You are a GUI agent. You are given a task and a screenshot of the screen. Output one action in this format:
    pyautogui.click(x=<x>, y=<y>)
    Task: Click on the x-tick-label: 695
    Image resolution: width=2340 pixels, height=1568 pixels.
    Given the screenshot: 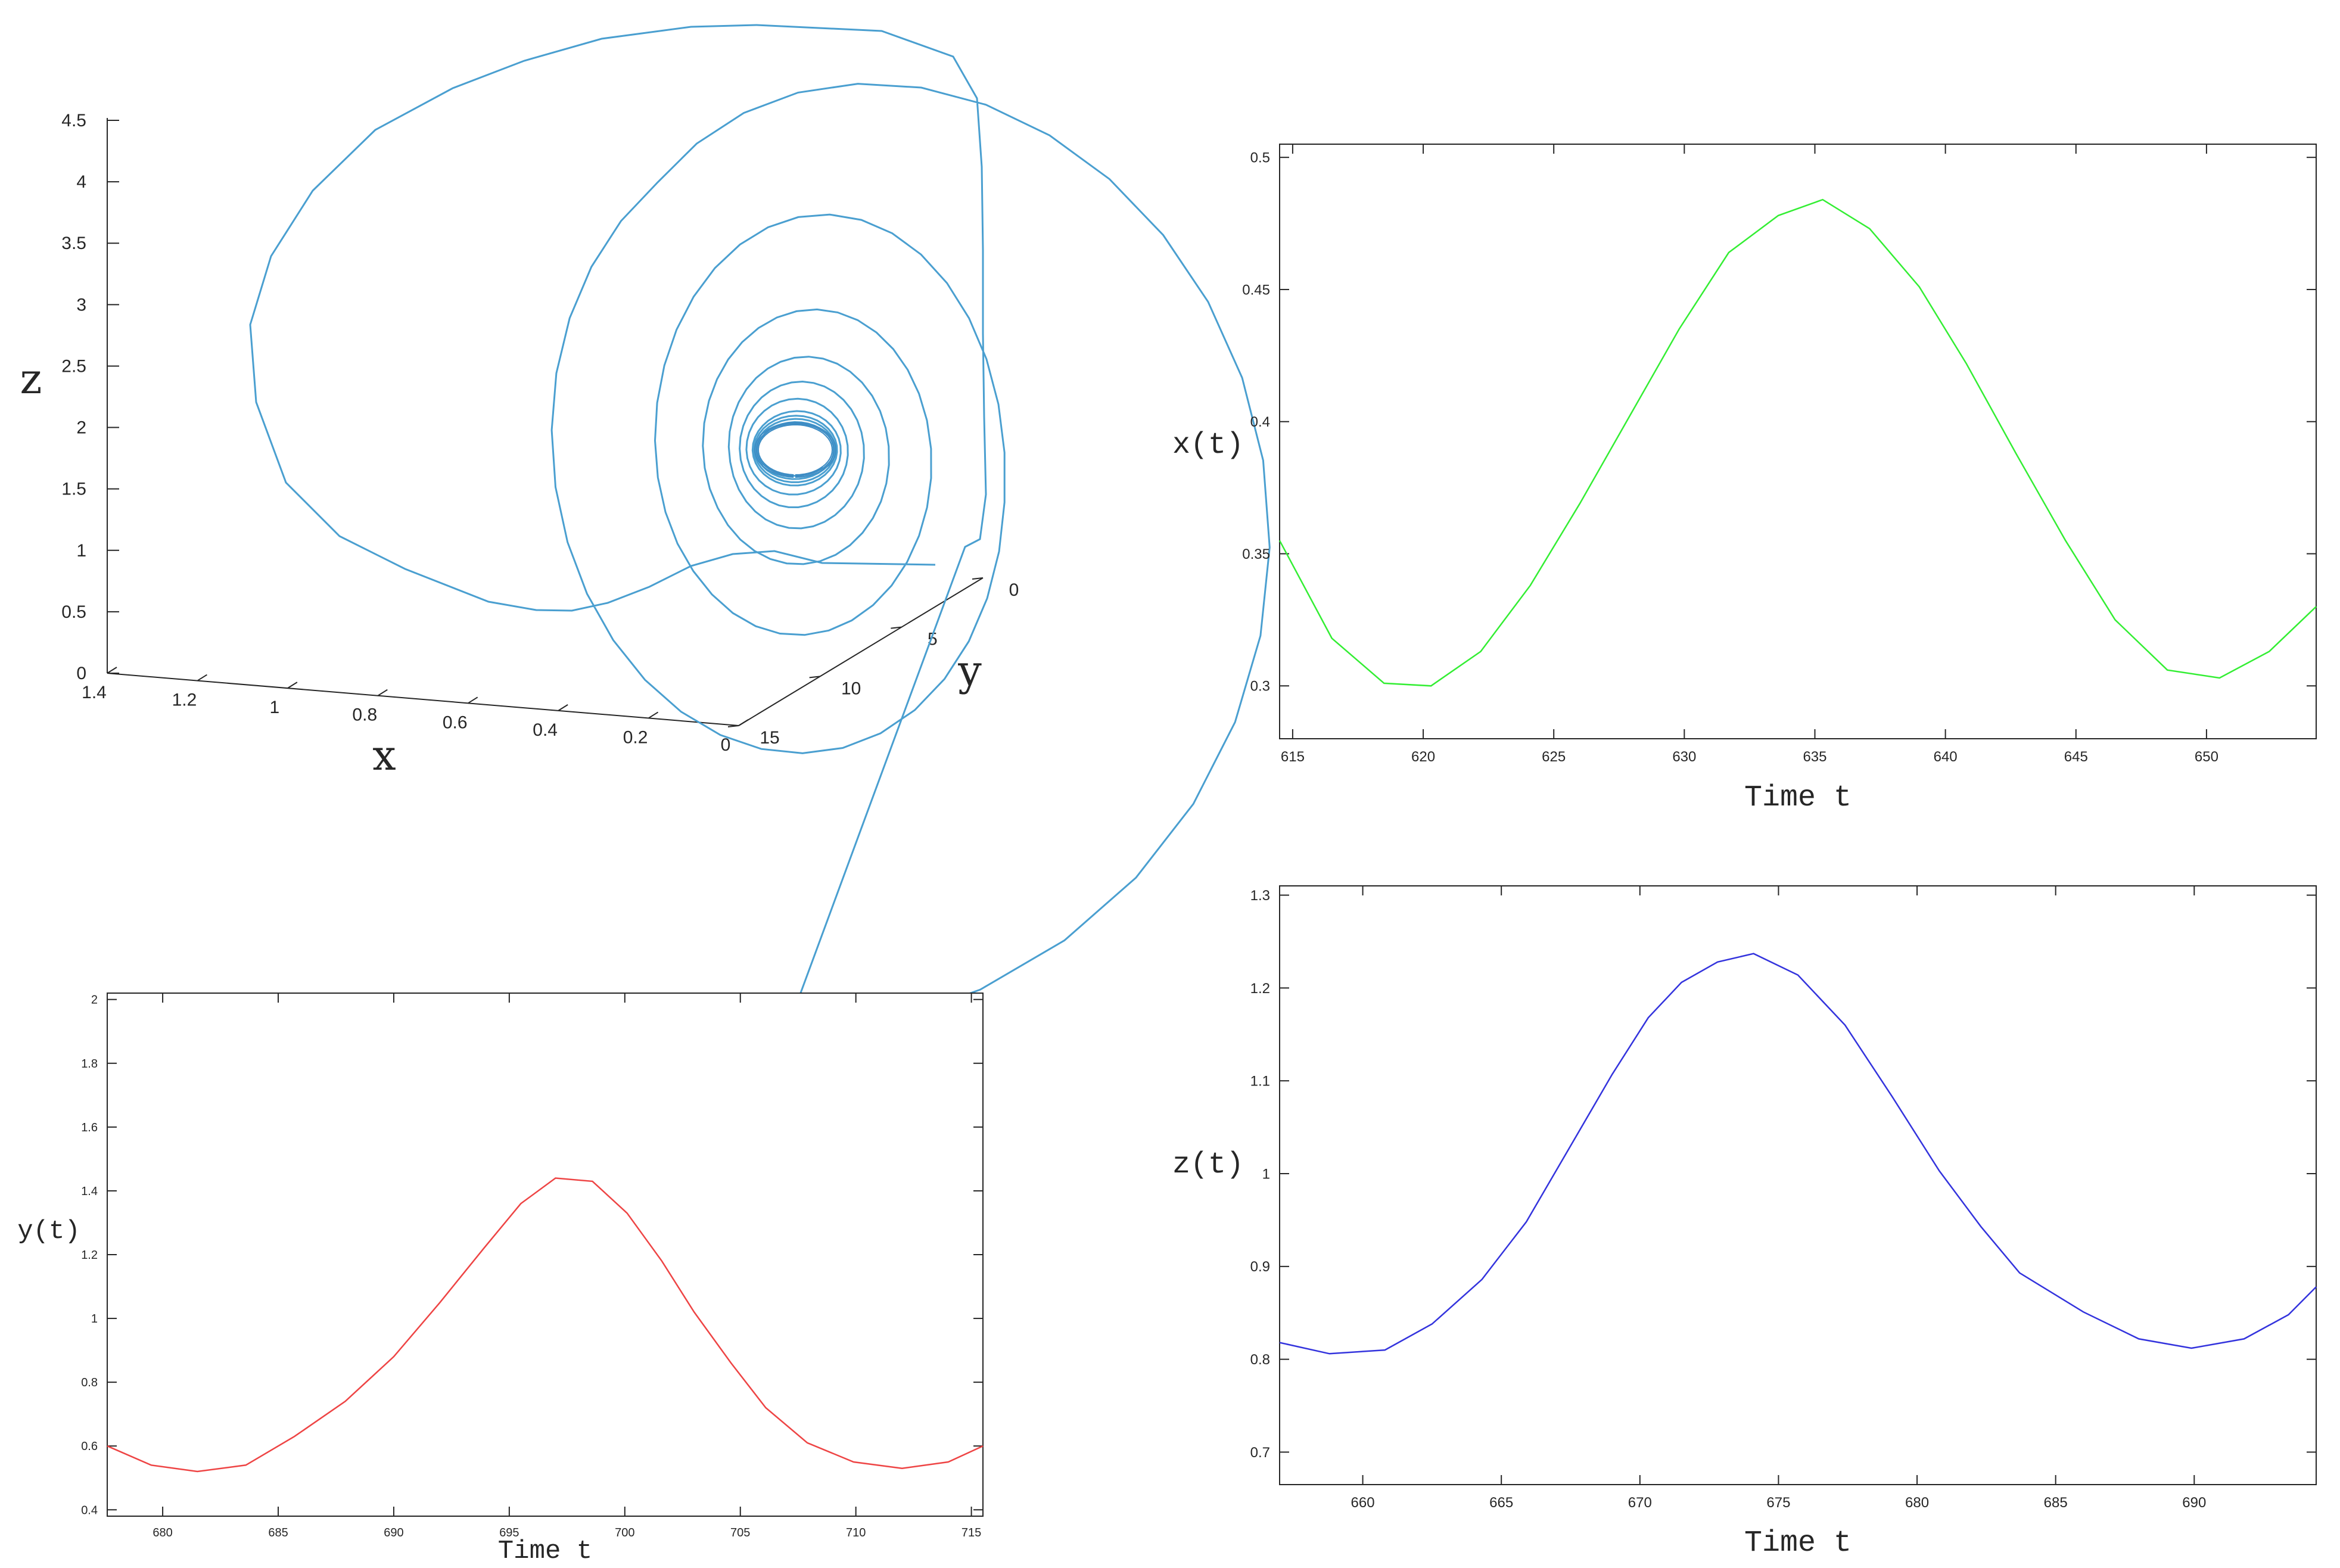 What is the action you would take?
    pyautogui.click(x=509, y=1532)
    